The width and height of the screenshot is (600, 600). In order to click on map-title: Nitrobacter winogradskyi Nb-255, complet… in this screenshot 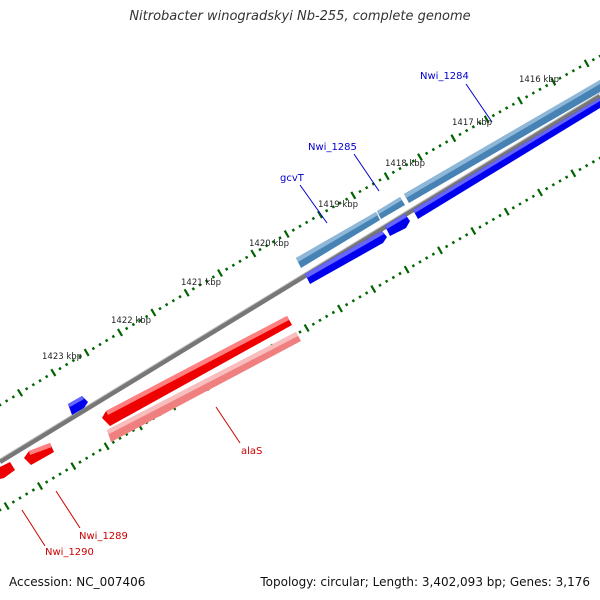, I will do `click(300, 16)`.